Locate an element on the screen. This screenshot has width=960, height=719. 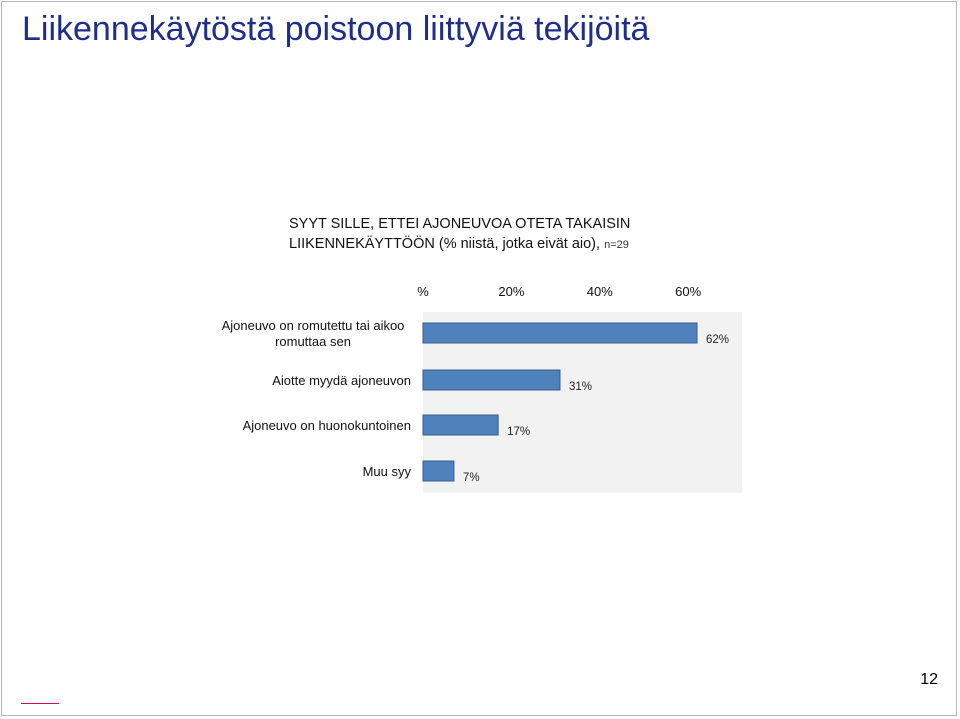
category-label: Aiotte myydä ajoneuvon is located at coordinates (341, 380).